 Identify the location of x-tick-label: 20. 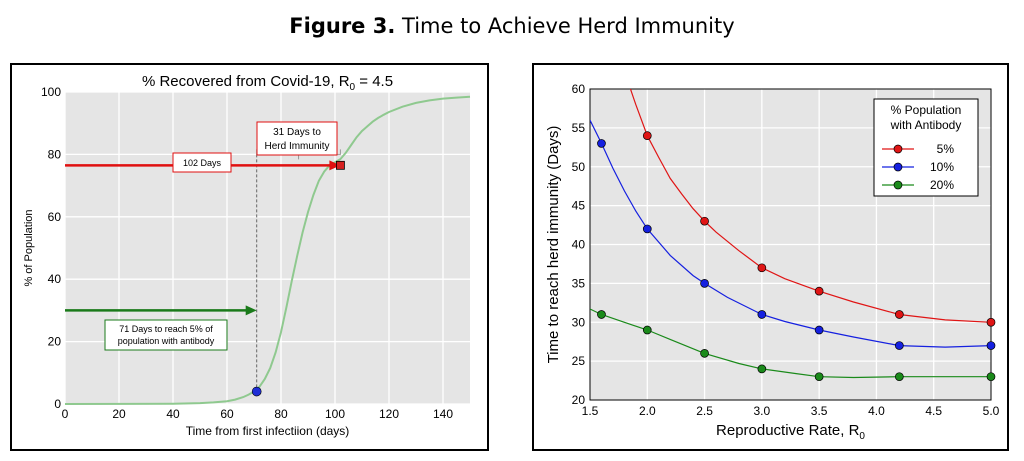
(119, 414).